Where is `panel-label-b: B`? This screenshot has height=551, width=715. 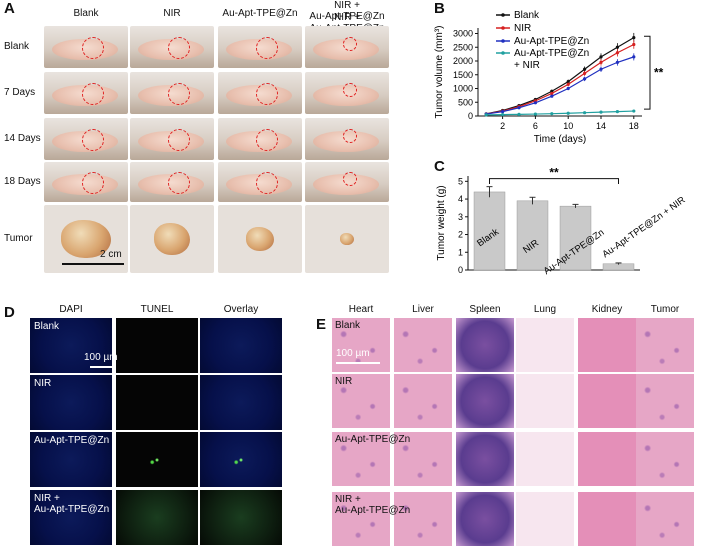 panel-label-b: B is located at coordinates (439, 8).